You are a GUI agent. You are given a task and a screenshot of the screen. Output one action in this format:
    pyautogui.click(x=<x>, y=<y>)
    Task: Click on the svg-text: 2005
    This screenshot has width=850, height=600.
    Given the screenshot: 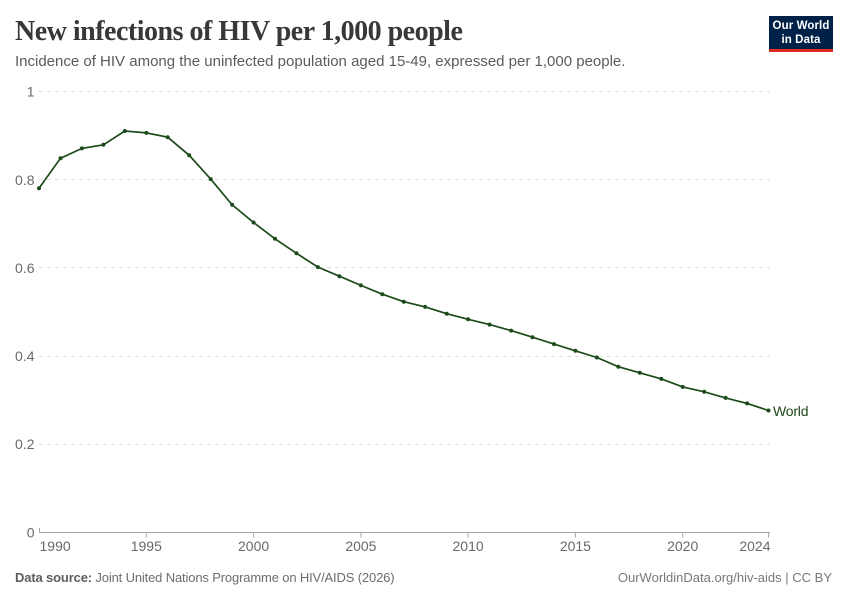 What is the action you would take?
    pyautogui.click(x=360, y=546)
    